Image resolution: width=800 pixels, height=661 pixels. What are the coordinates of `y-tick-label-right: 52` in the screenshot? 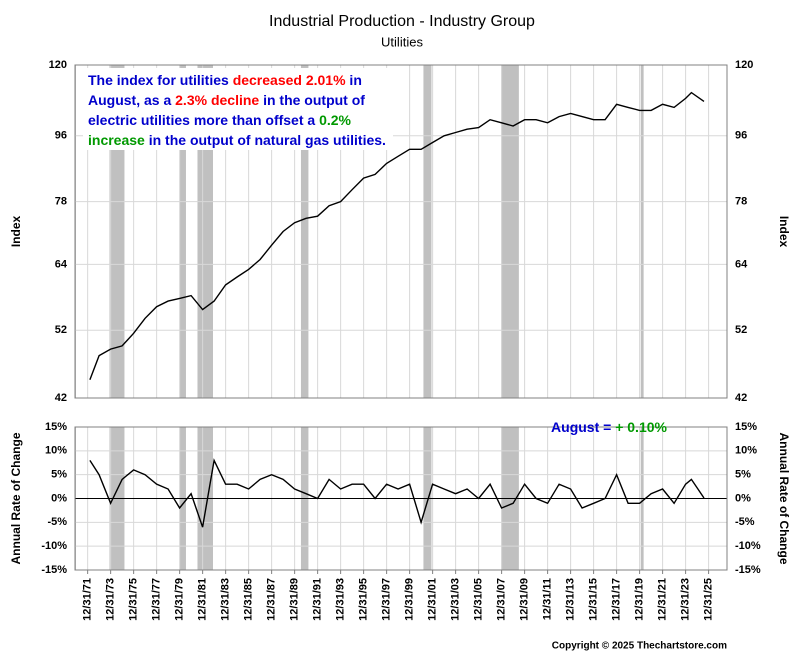 It's located at (741, 330).